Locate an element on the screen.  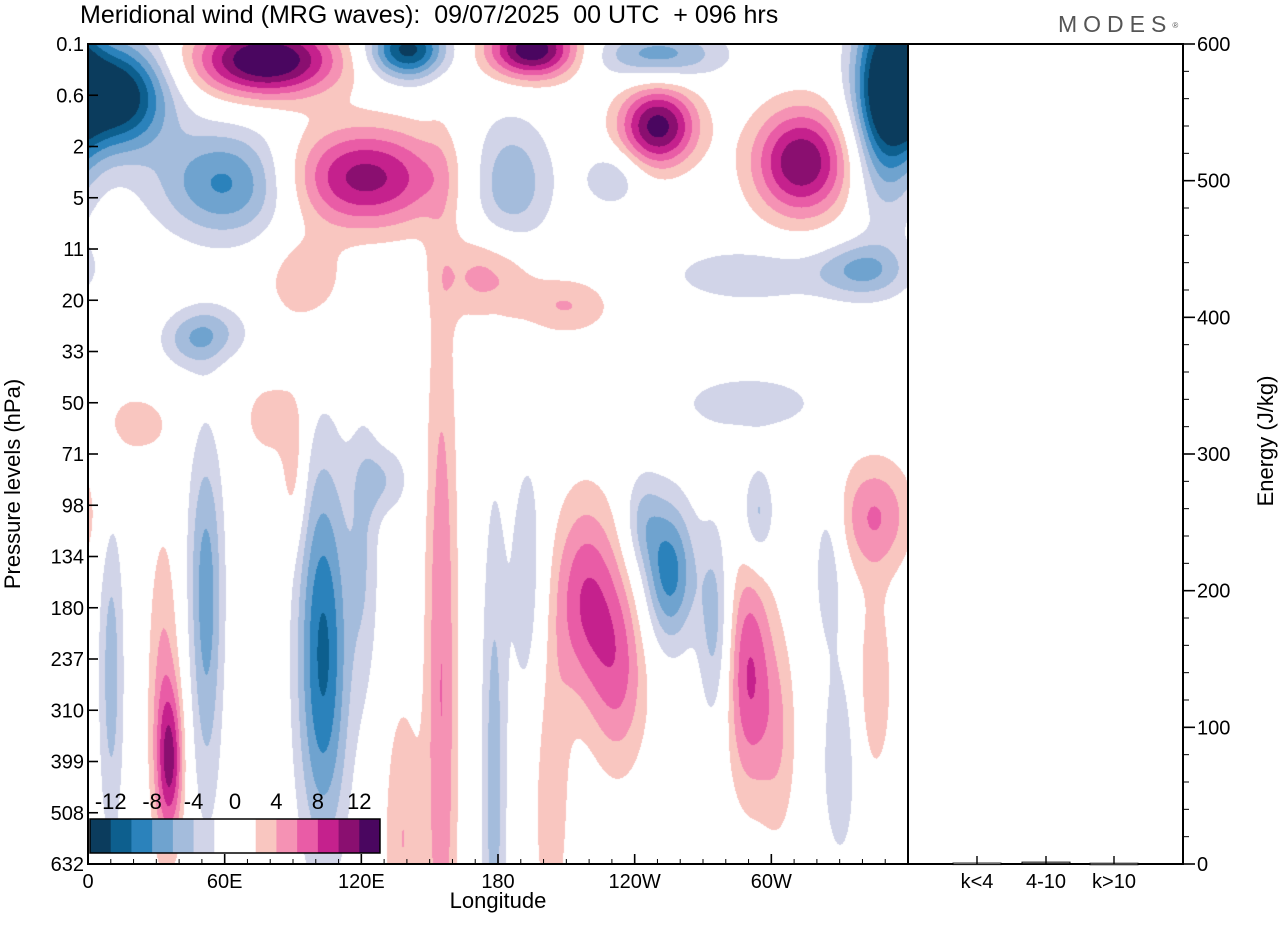
x-tick-label: 120E is located at coordinates (361, 882).